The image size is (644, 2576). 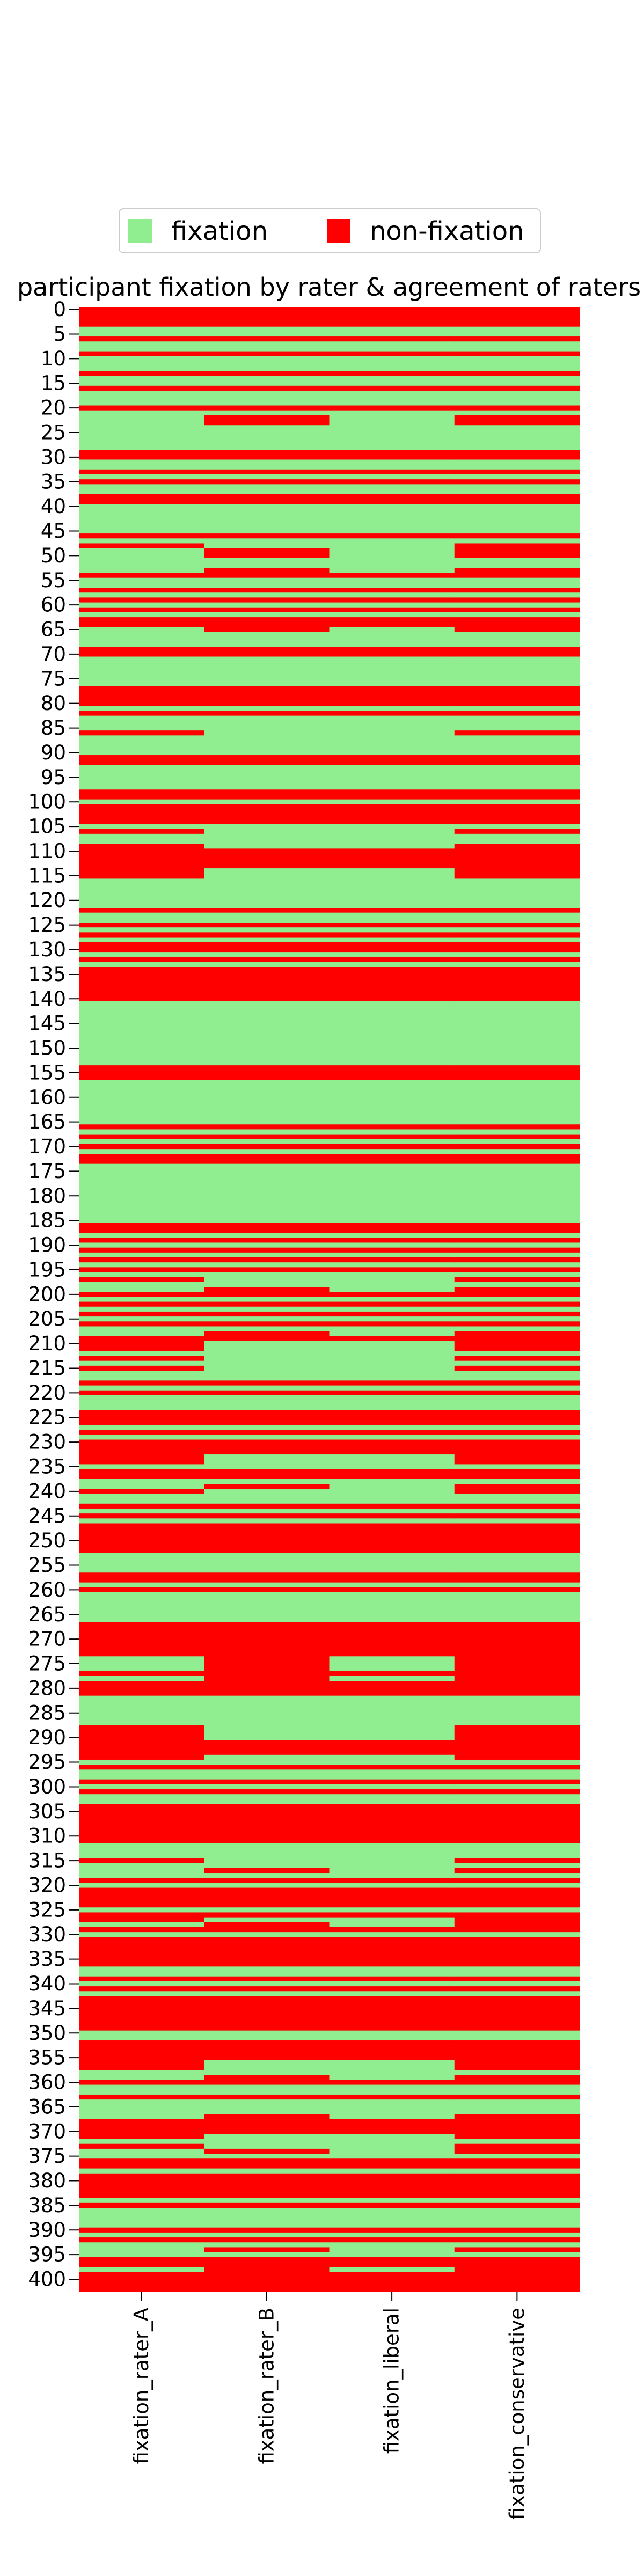 What do you see at coordinates (47, 1072) in the screenshot?
I see `y-tick-label: 155` at bounding box center [47, 1072].